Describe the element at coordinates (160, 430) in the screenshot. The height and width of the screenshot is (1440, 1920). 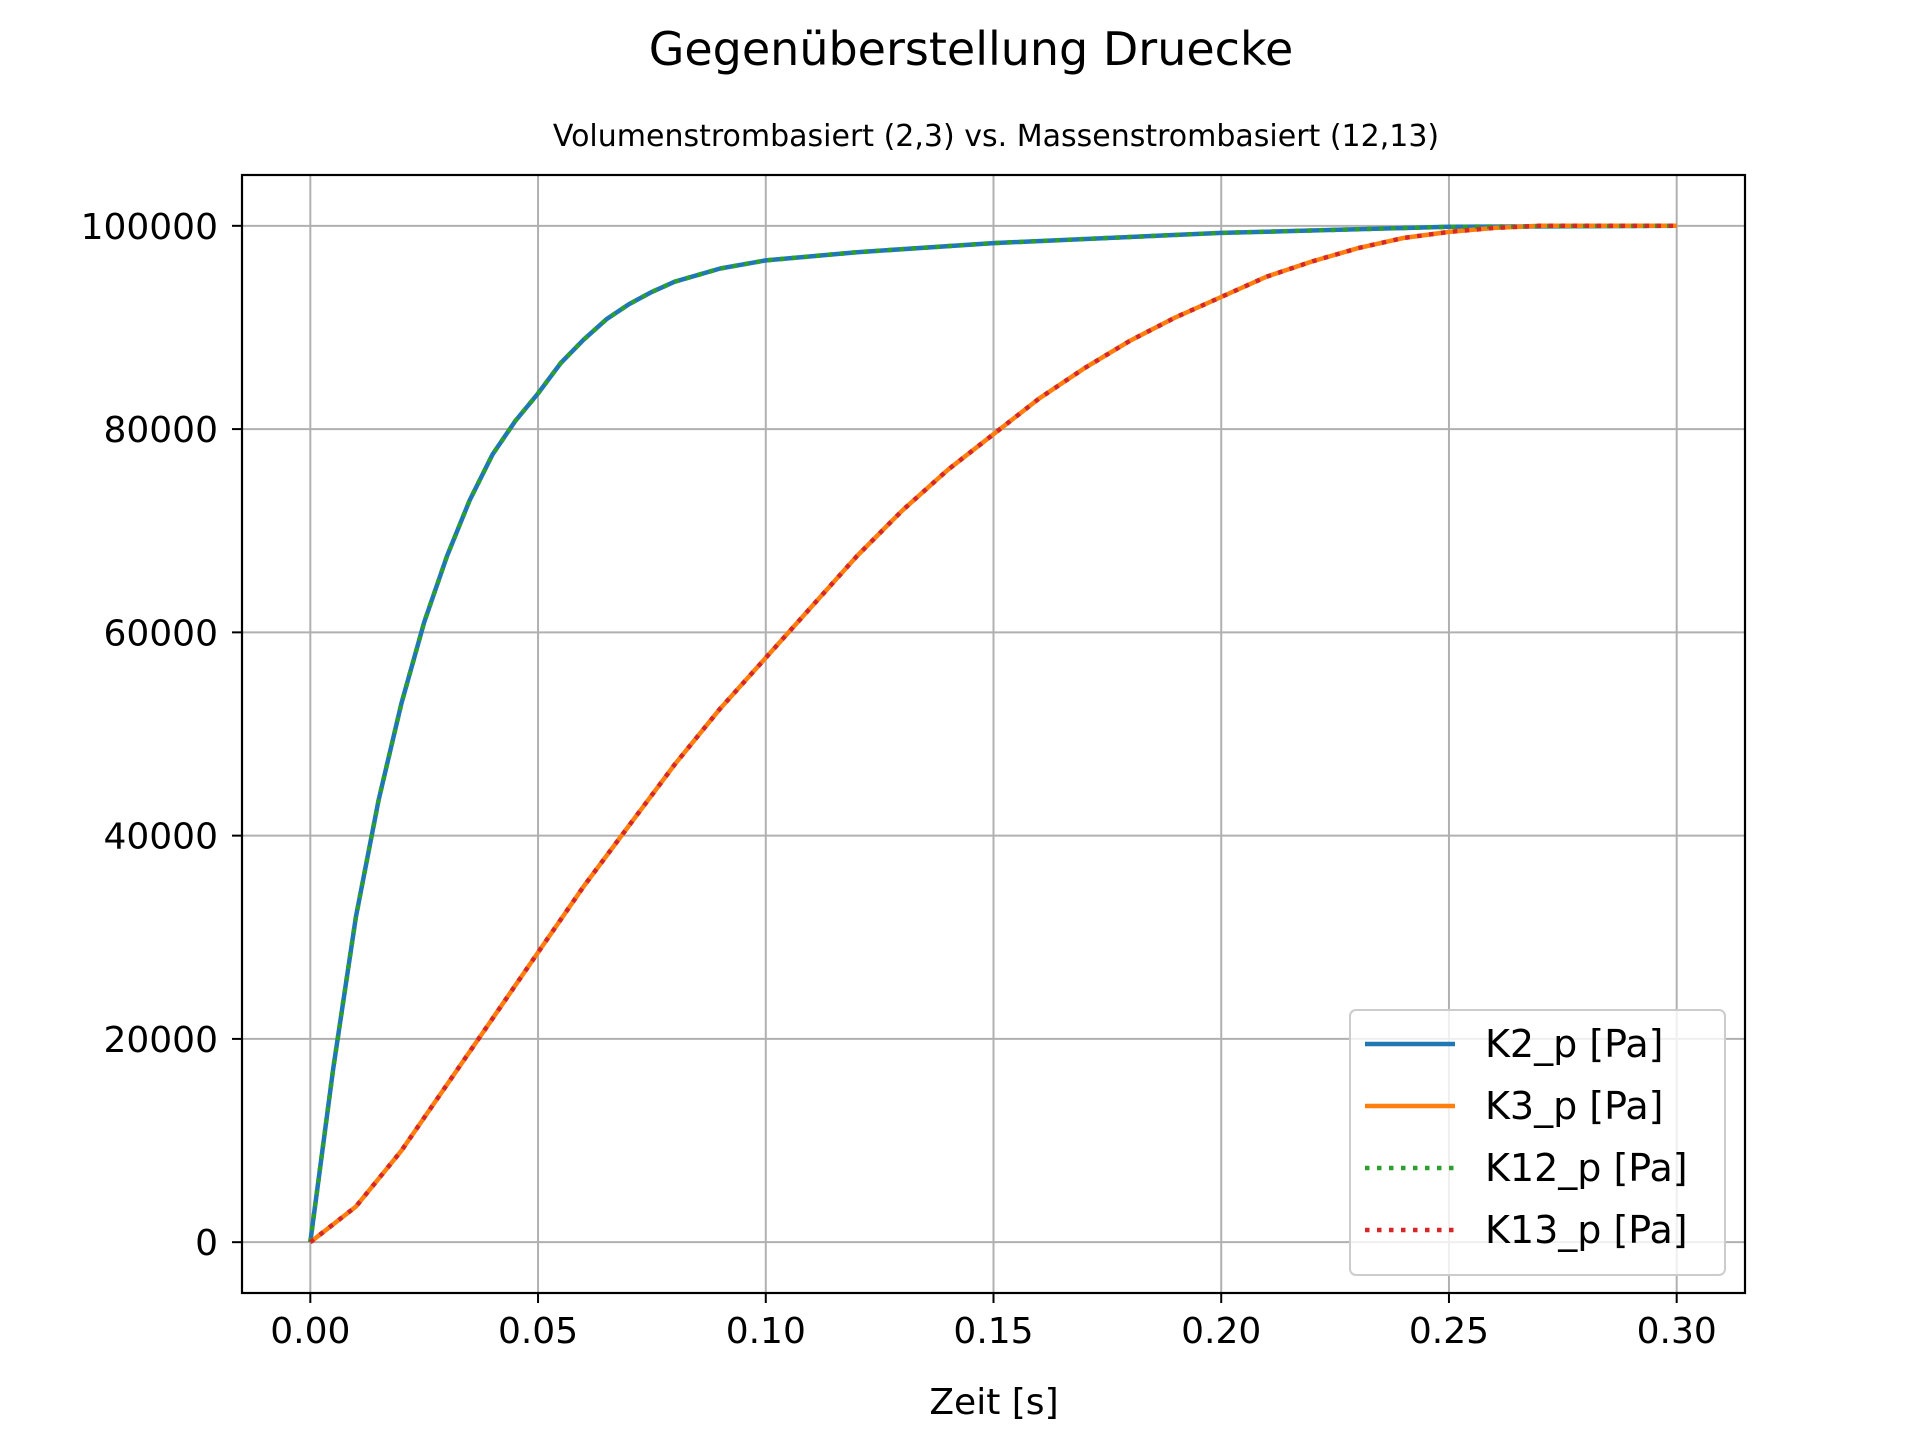
I see `y-tick-label: 80000` at that location.